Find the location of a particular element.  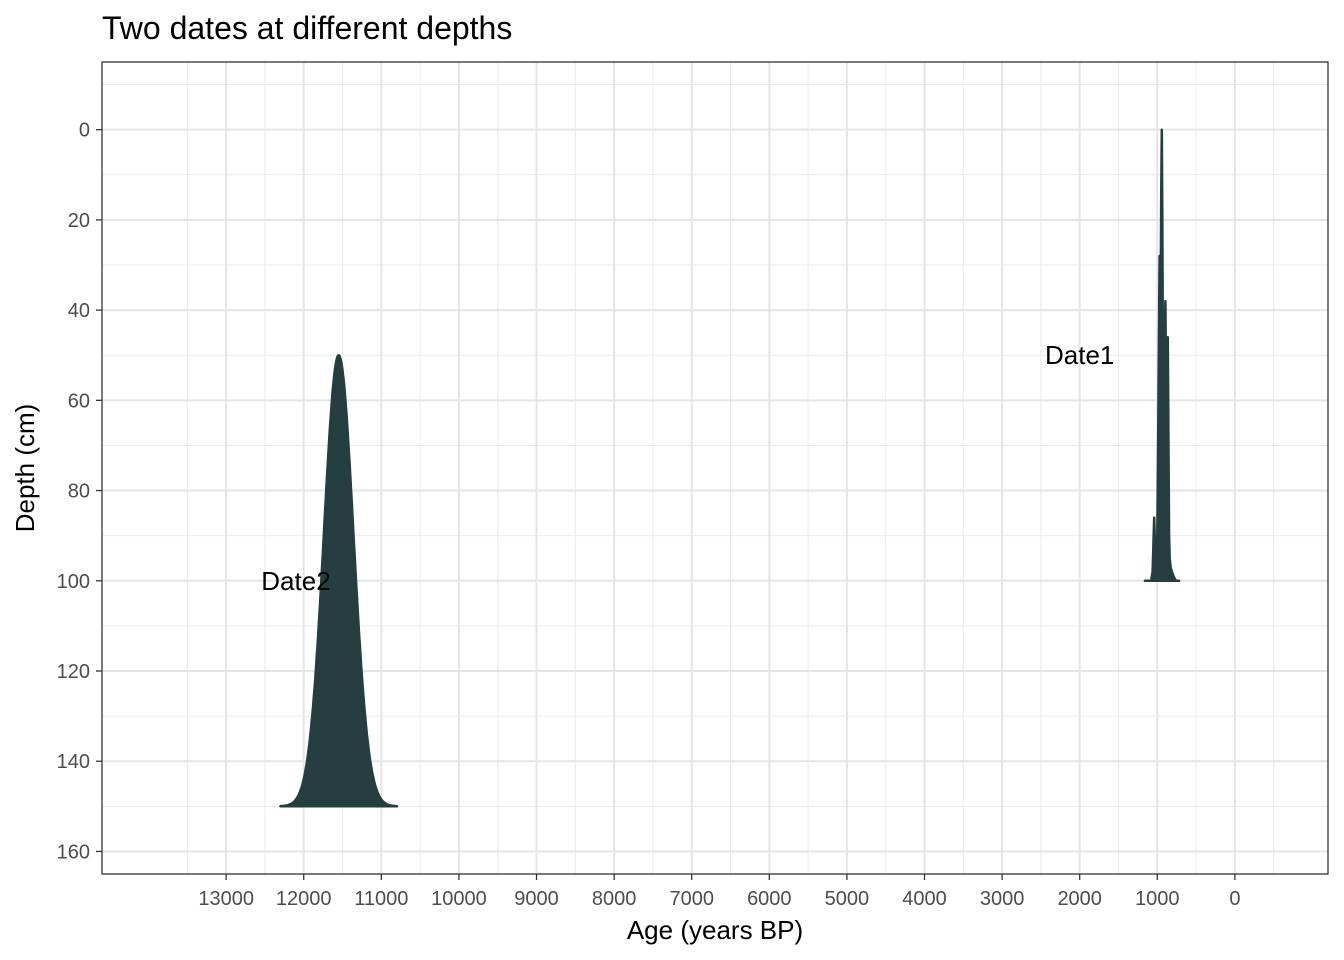

x-tick-label: 4000 is located at coordinates (924, 899).